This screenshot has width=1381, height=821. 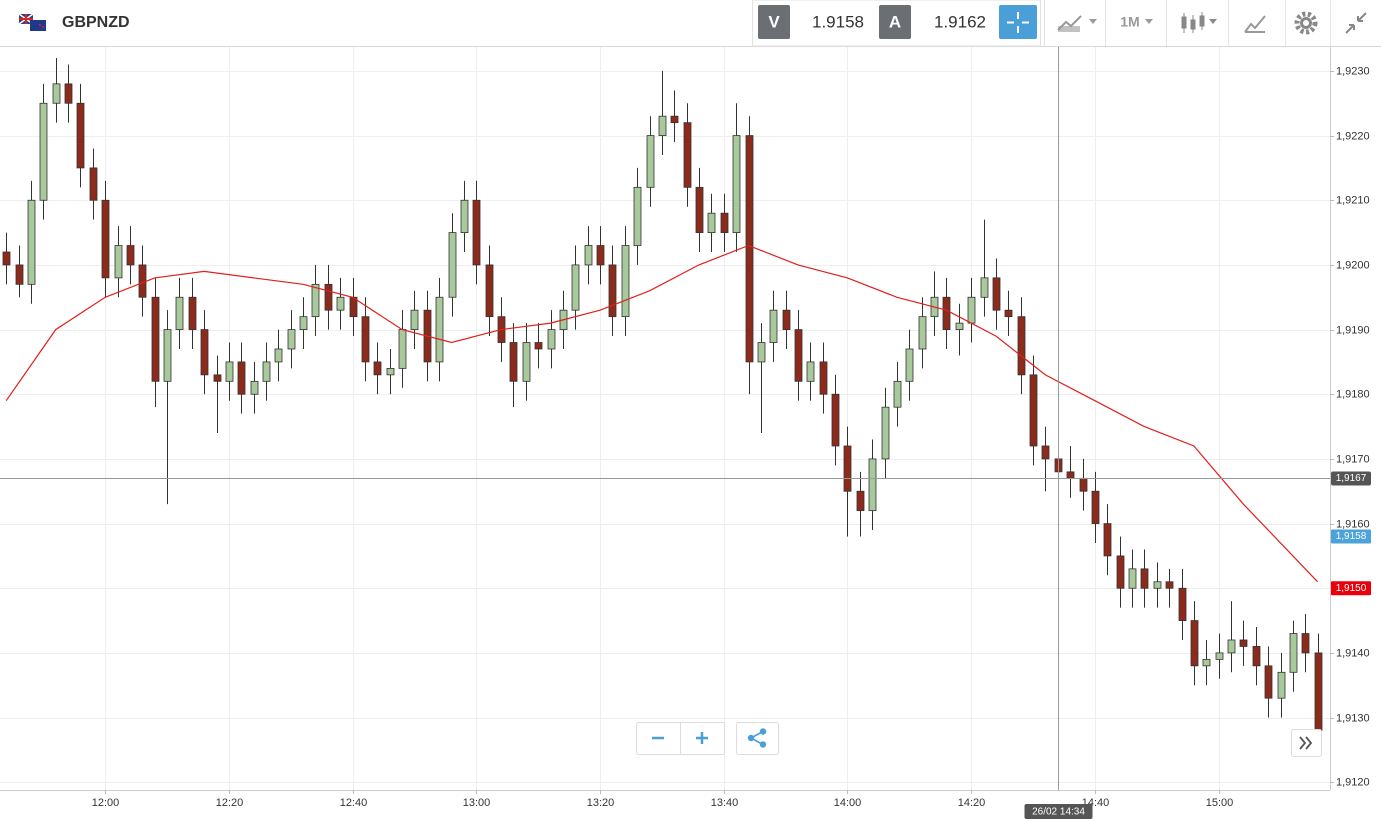 I want to click on share-button, so click(x=757, y=738).